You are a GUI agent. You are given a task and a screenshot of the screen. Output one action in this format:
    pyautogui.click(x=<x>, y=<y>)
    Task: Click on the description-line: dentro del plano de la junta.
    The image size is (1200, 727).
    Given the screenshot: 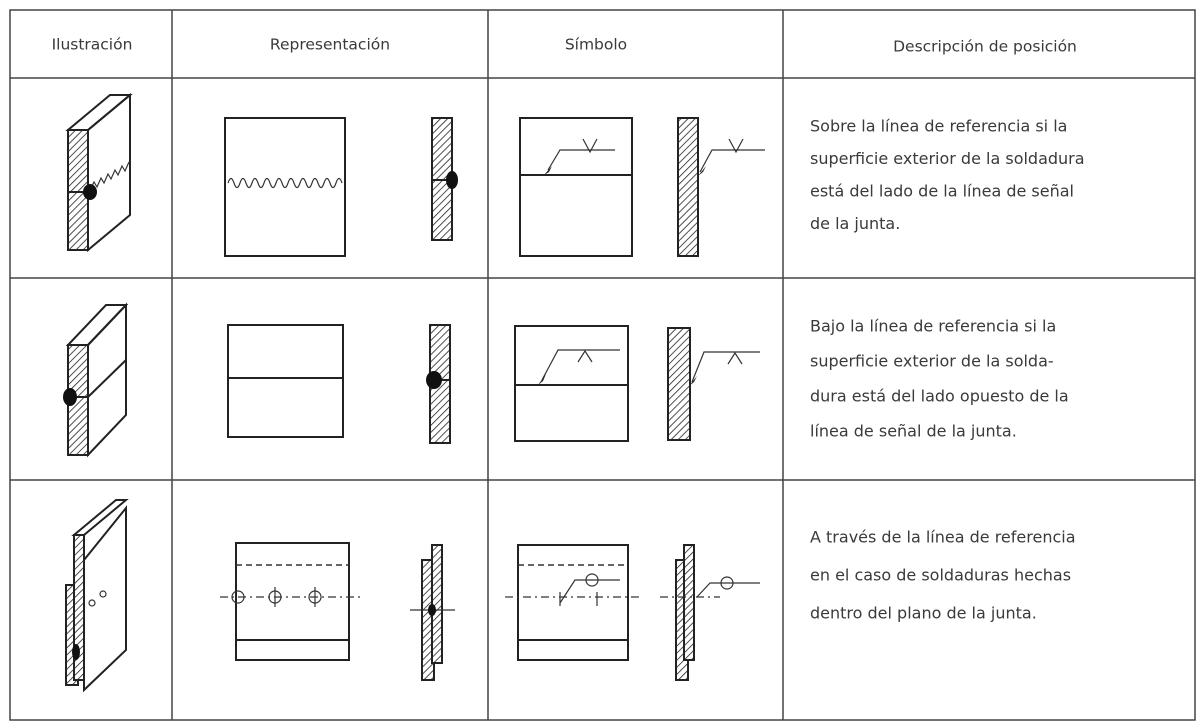 What is the action you would take?
    pyautogui.click(x=923, y=613)
    